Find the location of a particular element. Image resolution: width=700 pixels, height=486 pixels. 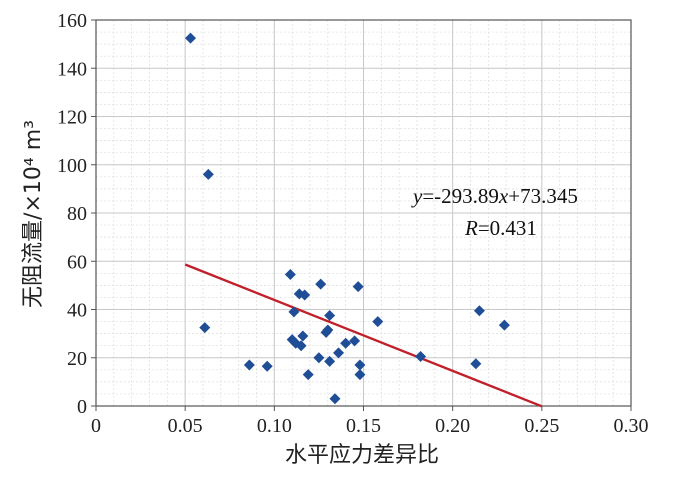

x-tick-label: 0.05 is located at coordinates (185, 426).